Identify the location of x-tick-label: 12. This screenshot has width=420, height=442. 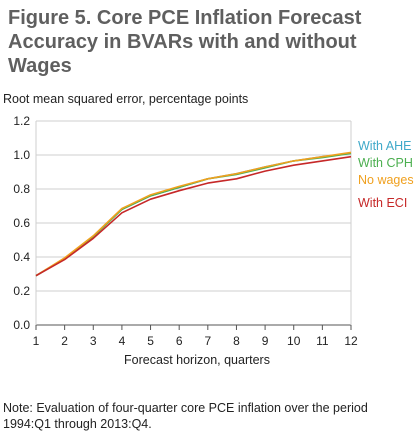
(351, 341).